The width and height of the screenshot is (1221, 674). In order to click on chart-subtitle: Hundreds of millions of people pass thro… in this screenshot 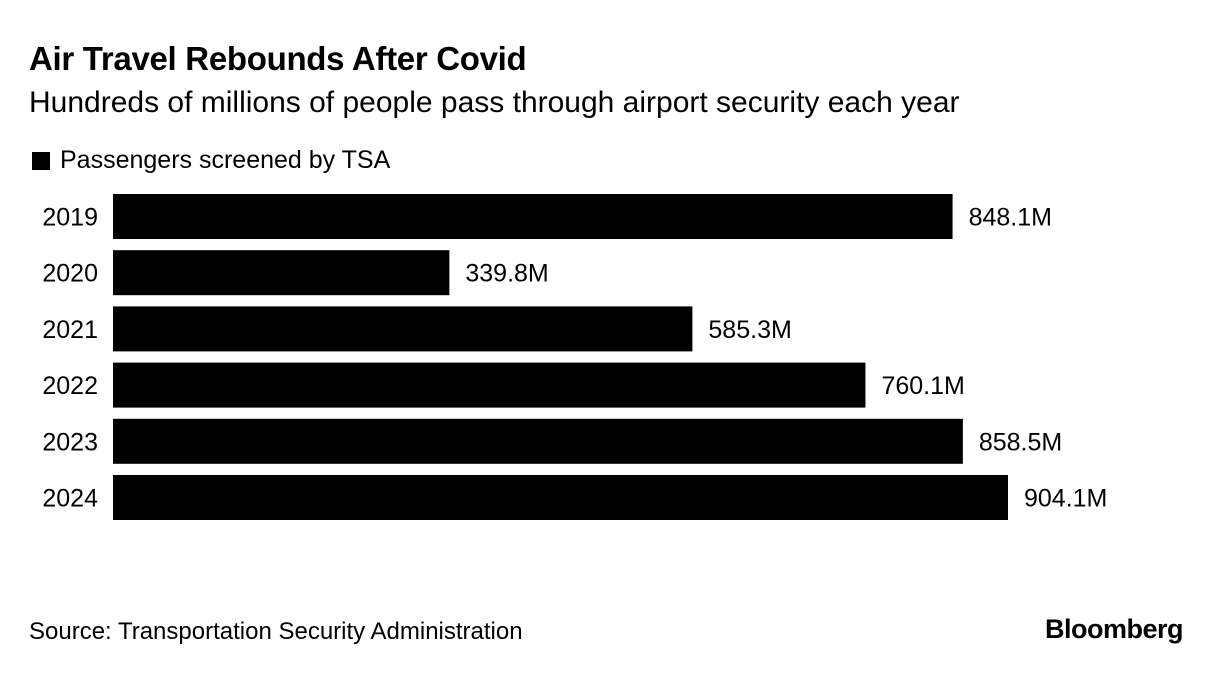, I will do `click(494, 102)`.